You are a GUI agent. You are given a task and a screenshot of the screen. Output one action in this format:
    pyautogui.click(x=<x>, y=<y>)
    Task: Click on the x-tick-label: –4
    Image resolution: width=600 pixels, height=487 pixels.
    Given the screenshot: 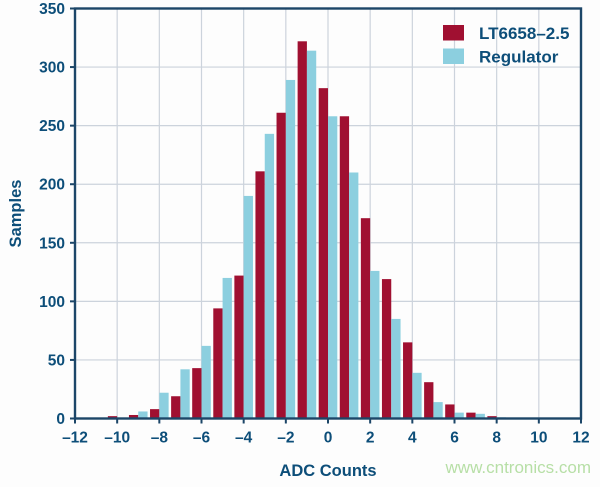 What is the action you would take?
    pyautogui.click(x=244, y=438)
    